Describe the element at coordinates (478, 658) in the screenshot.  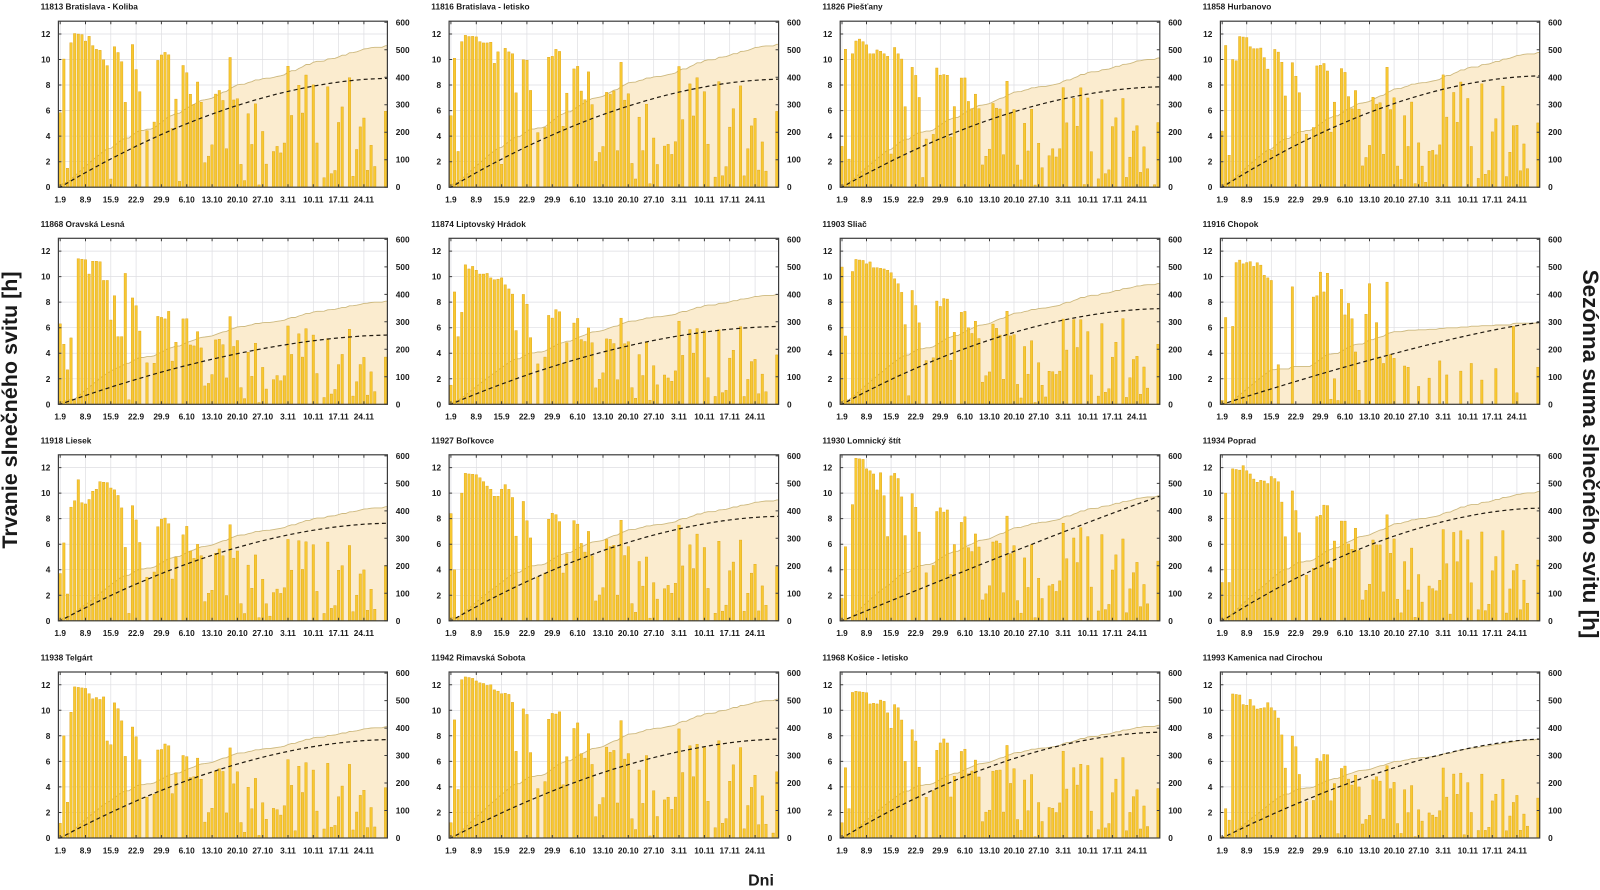
I see `svg-text: 11942 Rimavská Sobota` at that location.